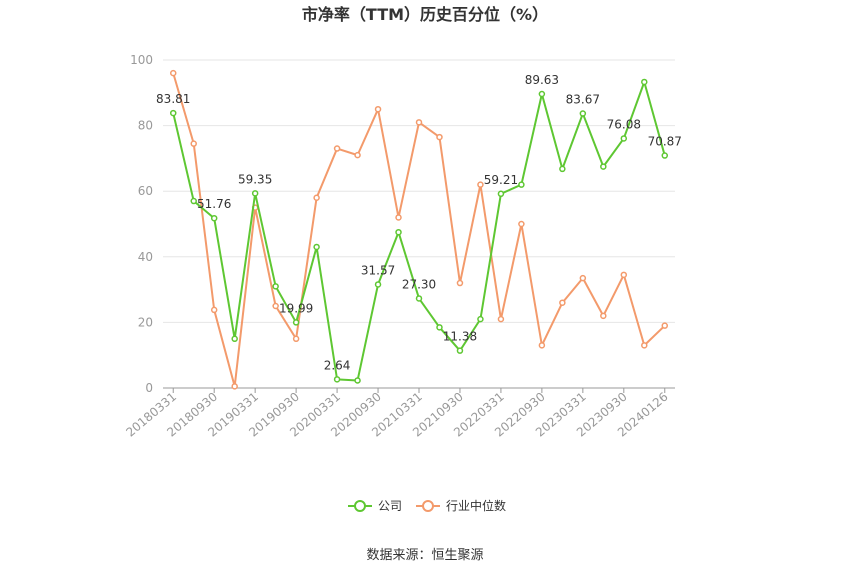 Image resolution: width=850 pixels, height=575 pixels. I want to click on y-tick-label: 20, so click(145, 322).